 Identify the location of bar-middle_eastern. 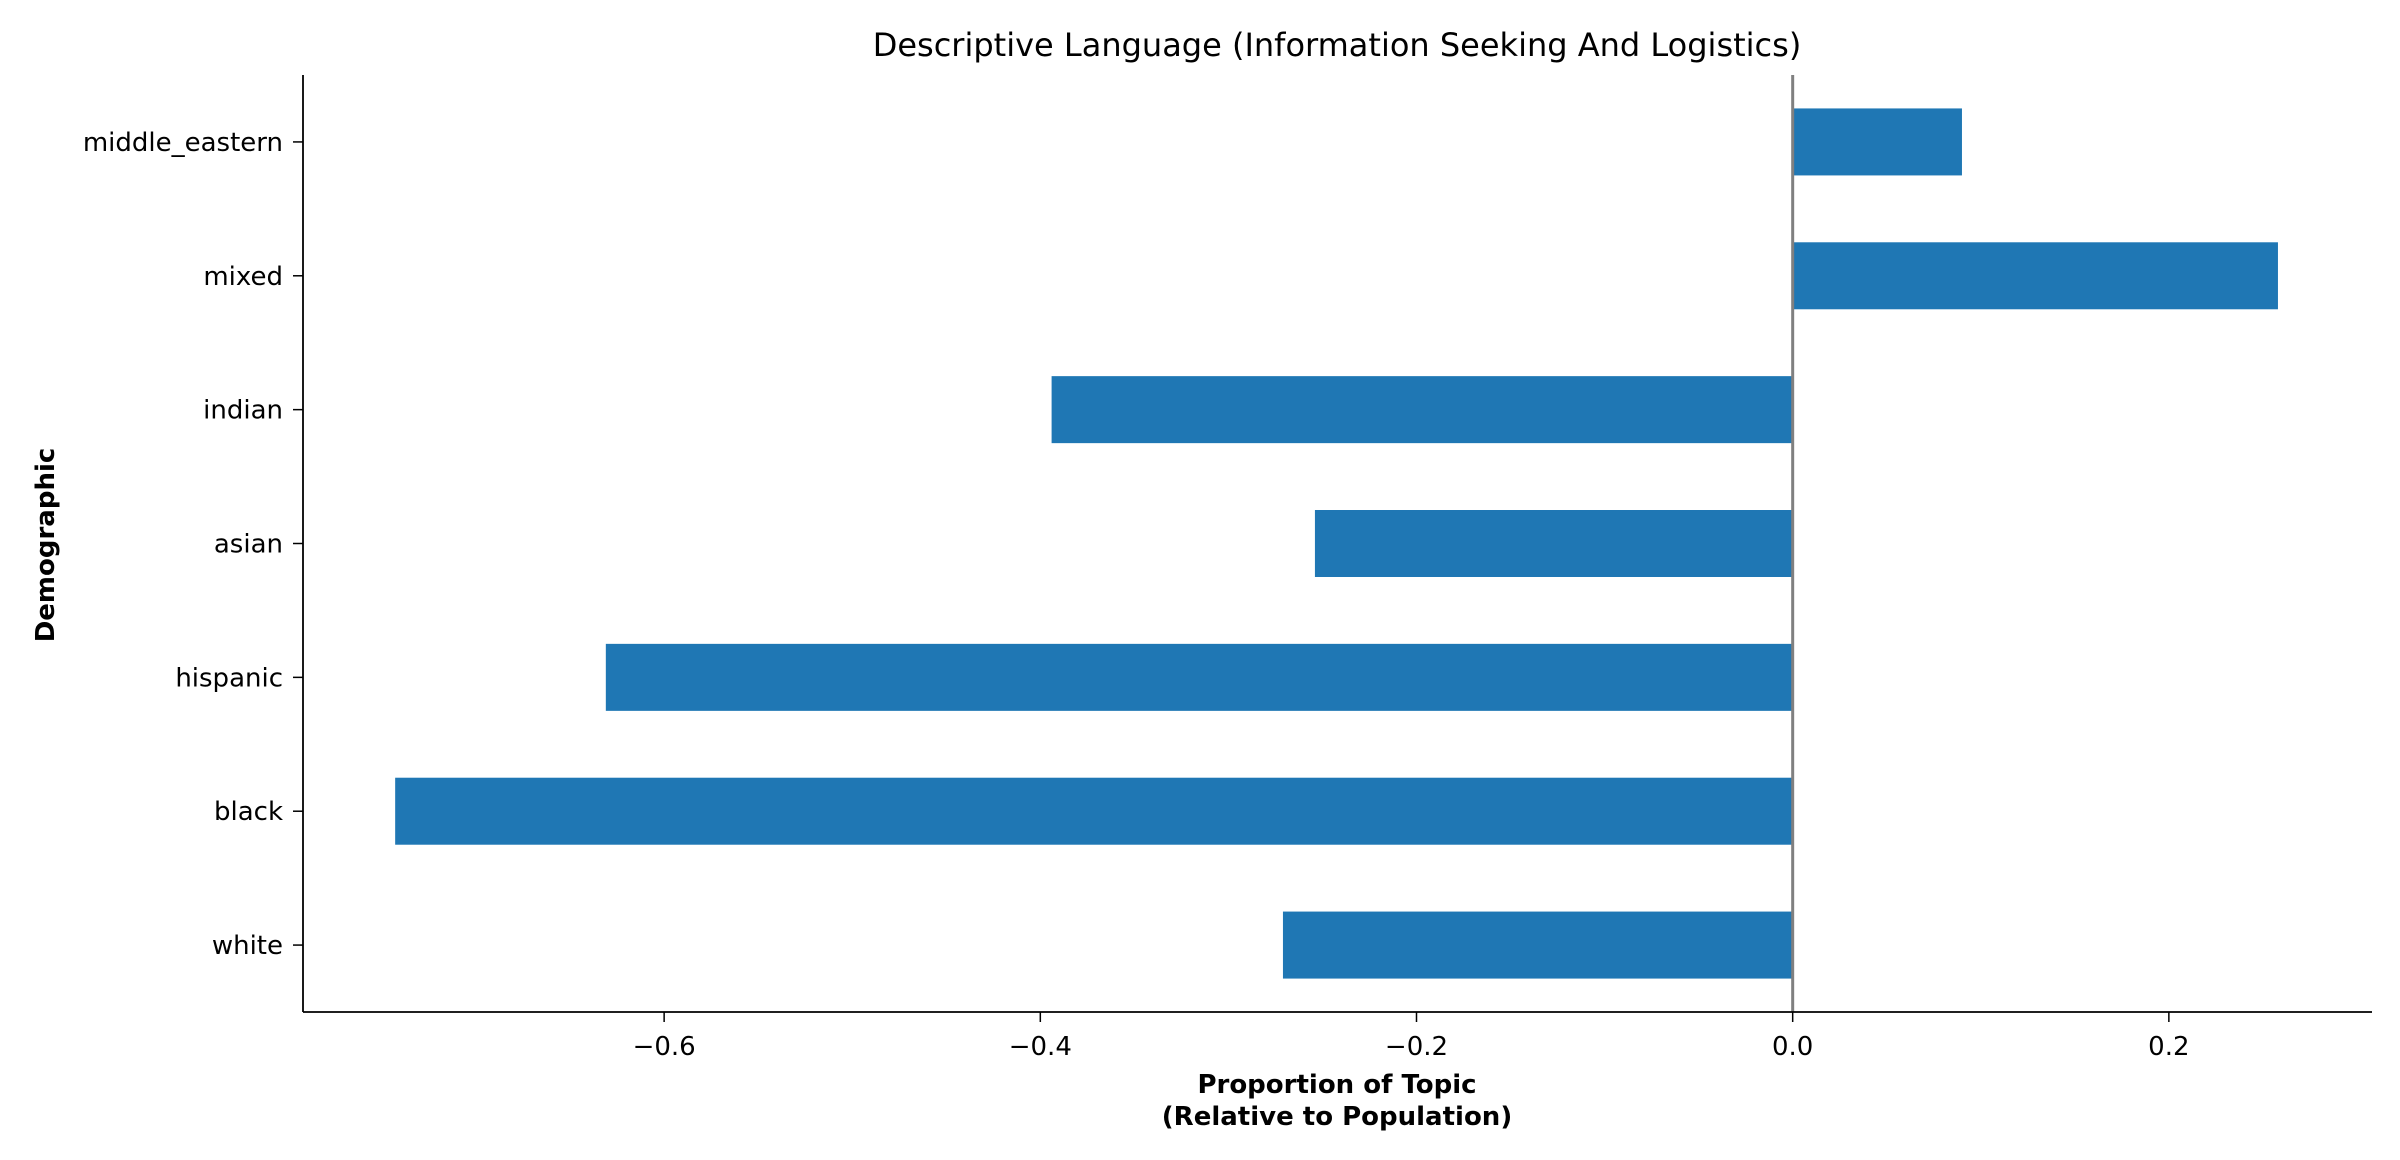
(1877, 142).